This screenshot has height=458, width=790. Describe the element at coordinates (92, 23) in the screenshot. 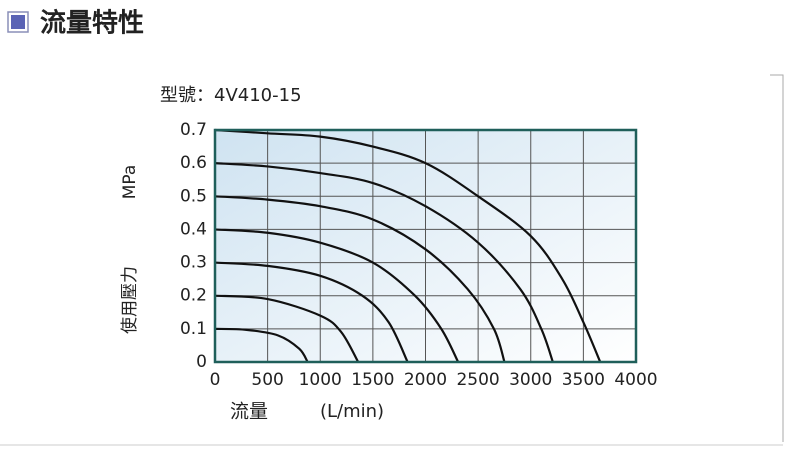

I see `page-title: 流量特性` at that location.